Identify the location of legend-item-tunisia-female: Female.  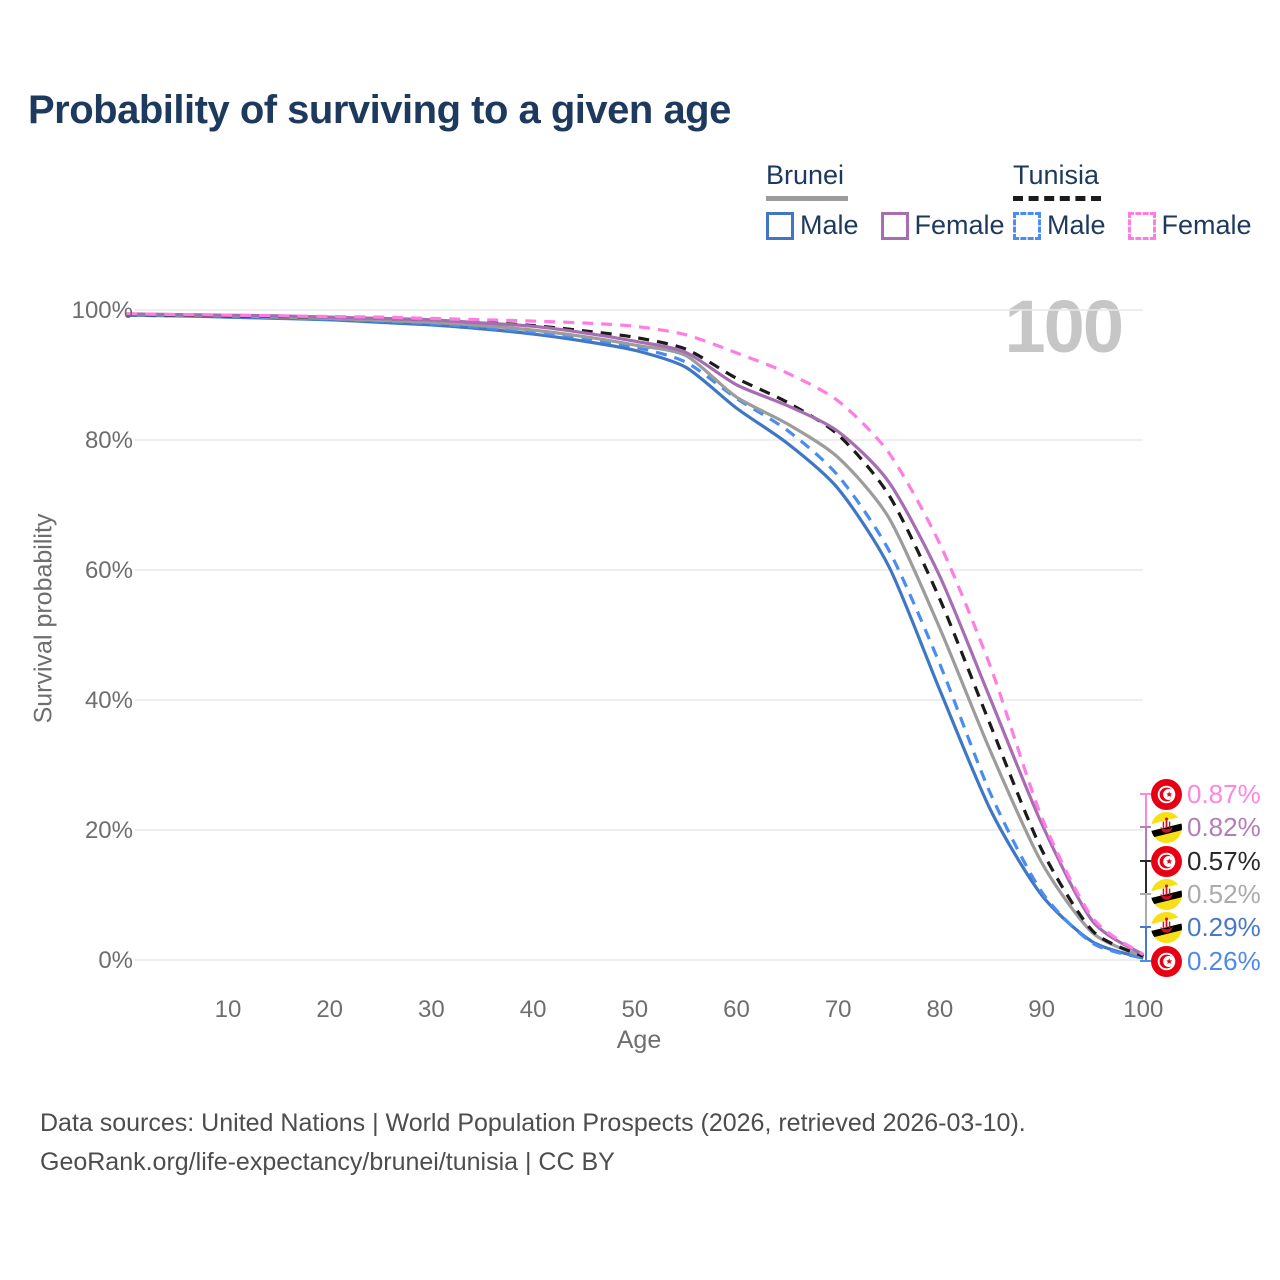
(1189, 225).